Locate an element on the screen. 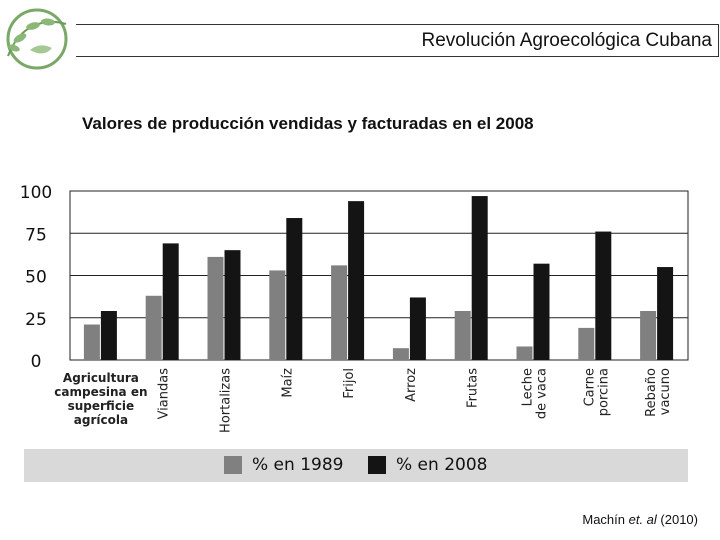  x-tick-label-line: Viandas is located at coordinates (164, 394).